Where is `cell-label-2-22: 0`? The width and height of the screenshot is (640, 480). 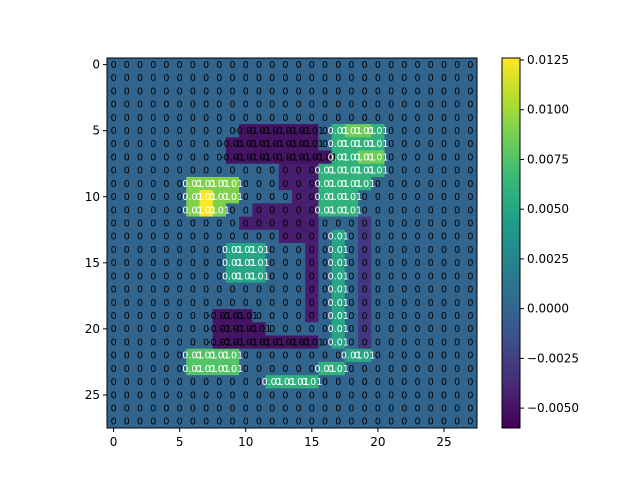
cell-label-2-22: 0 is located at coordinates (404, 91).